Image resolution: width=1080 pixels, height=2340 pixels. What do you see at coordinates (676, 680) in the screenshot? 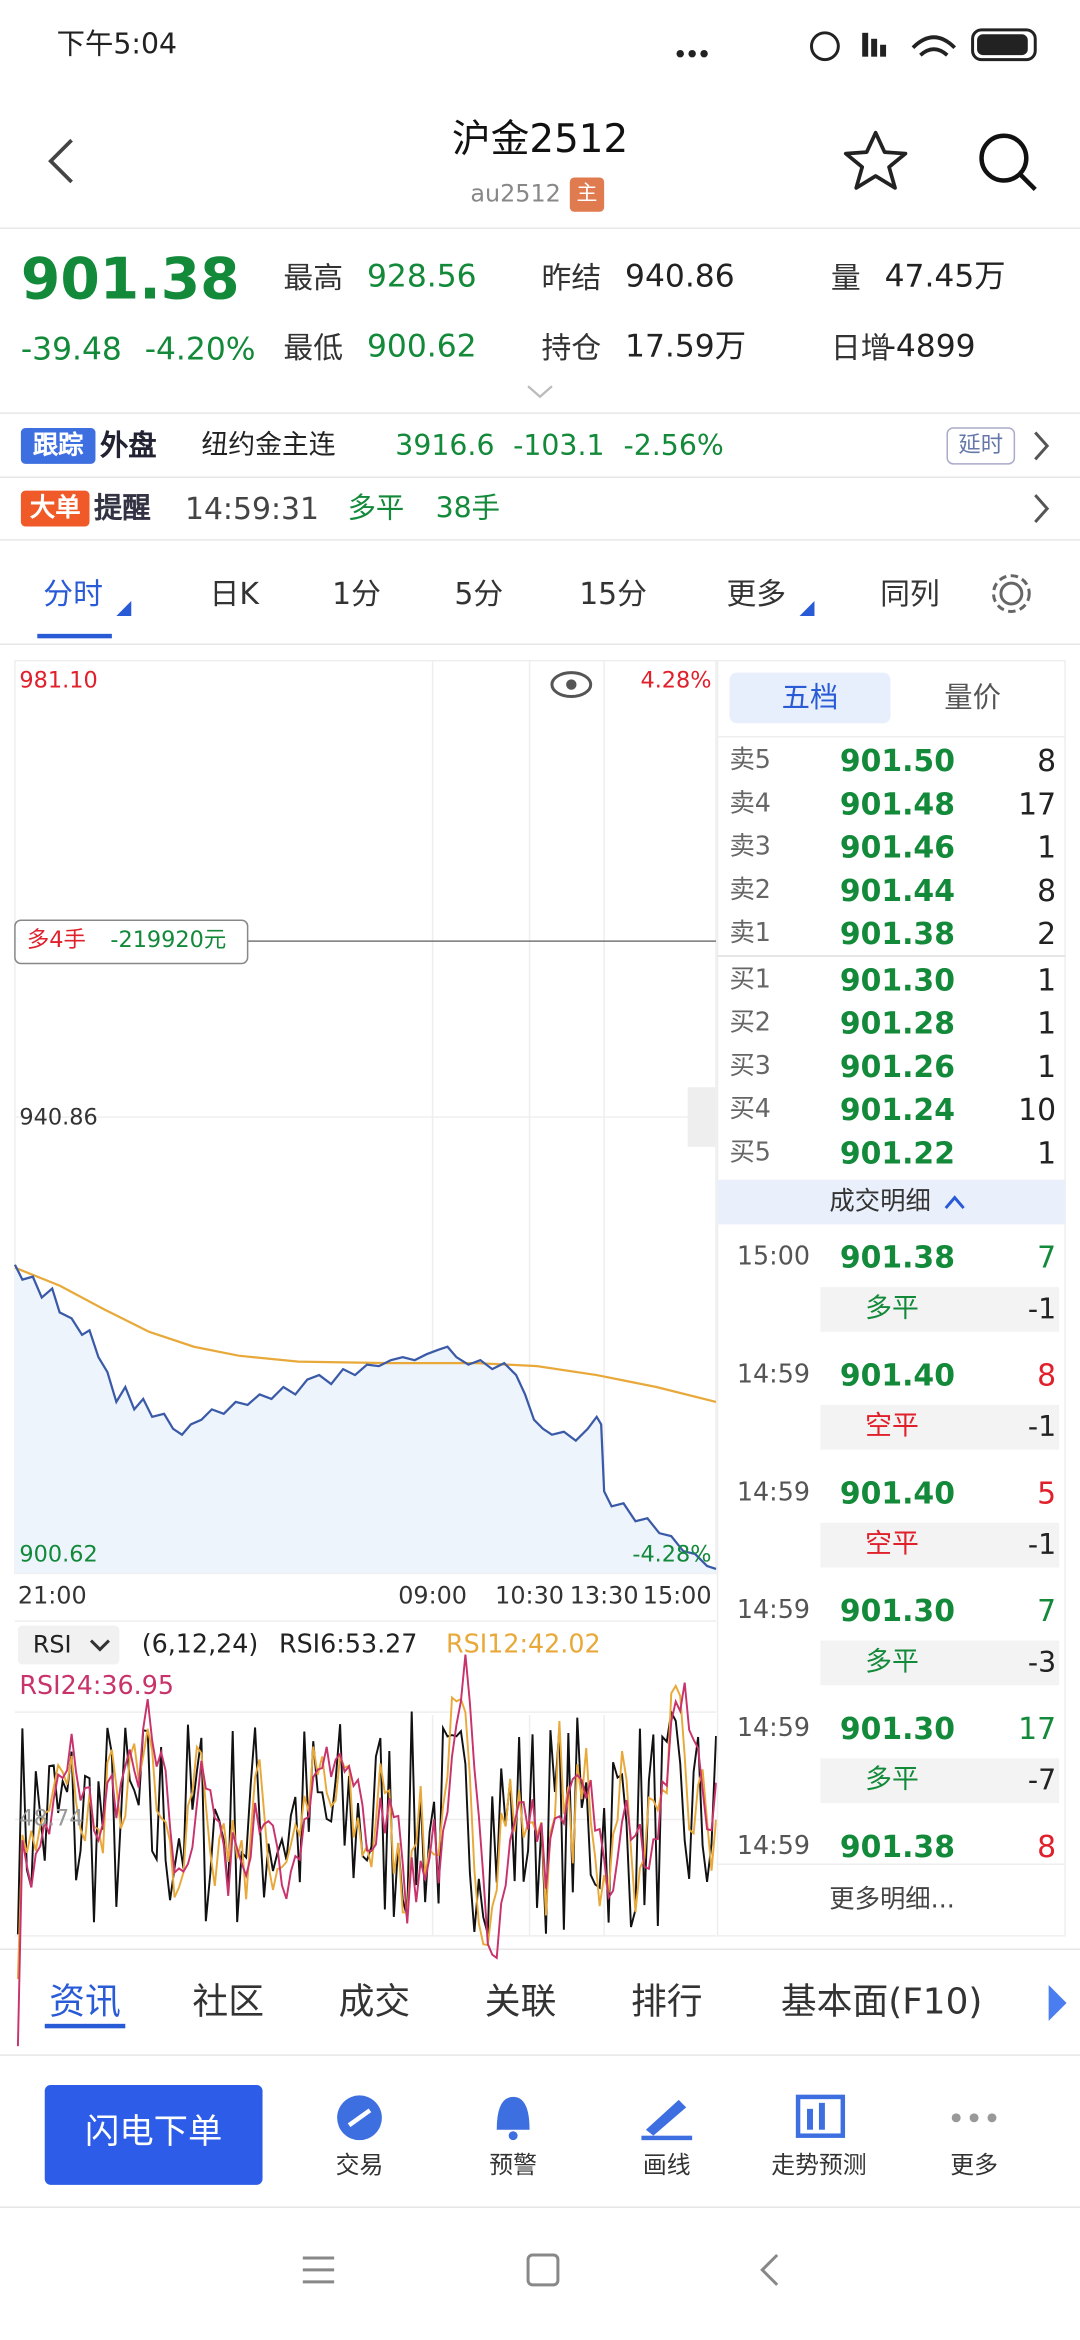
I see `pct-top-label: 4.28%` at bounding box center [676, 680].